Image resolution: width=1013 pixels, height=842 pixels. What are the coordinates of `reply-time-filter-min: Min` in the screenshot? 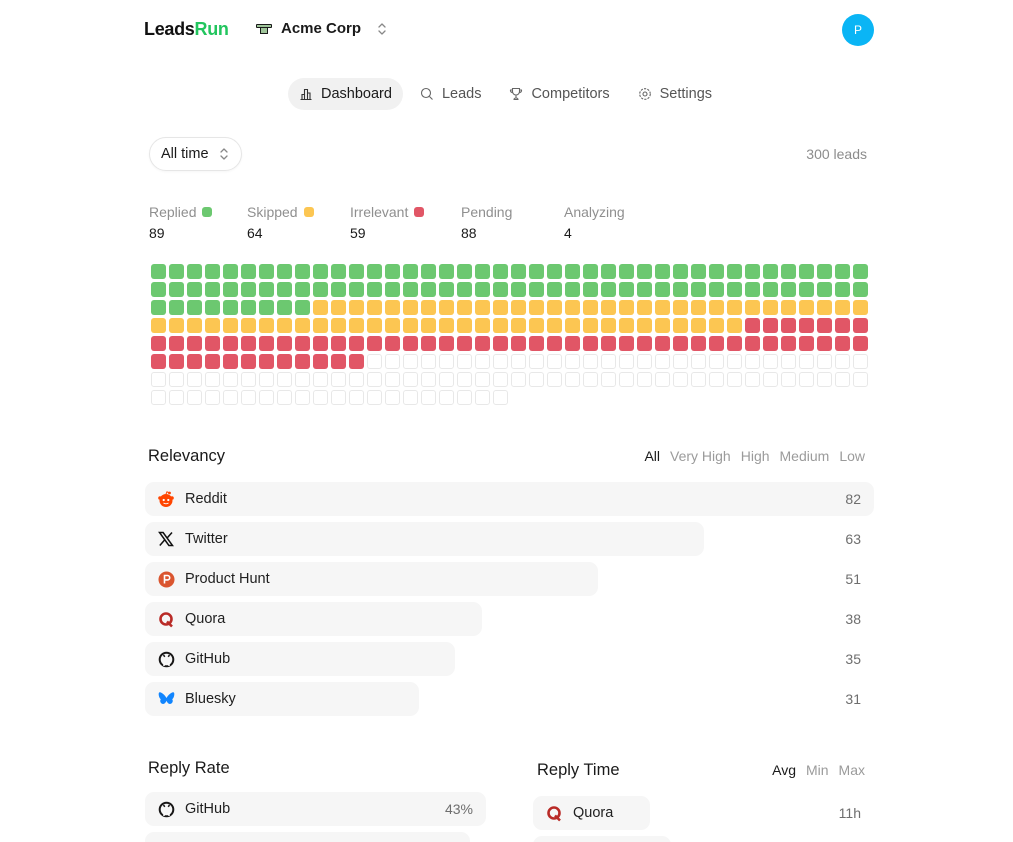 It's located at (817, 770).